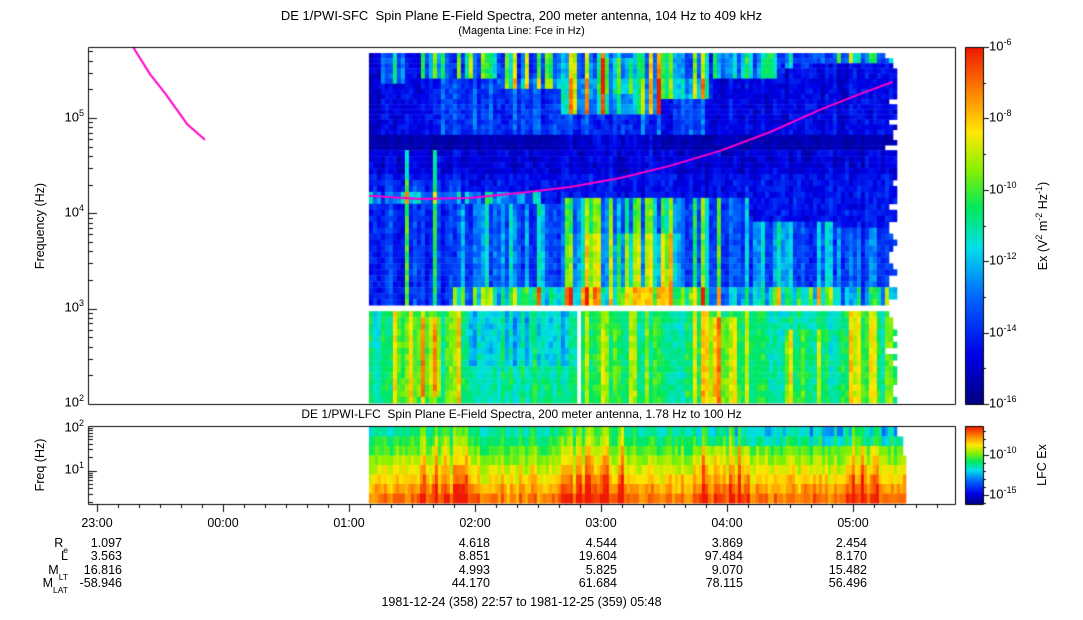 The width and height of the screenshot is (1083, 620). Describe the element at coordinates (727, 570) in the screenshot. I see `orbit-value: 9.070` at that location.